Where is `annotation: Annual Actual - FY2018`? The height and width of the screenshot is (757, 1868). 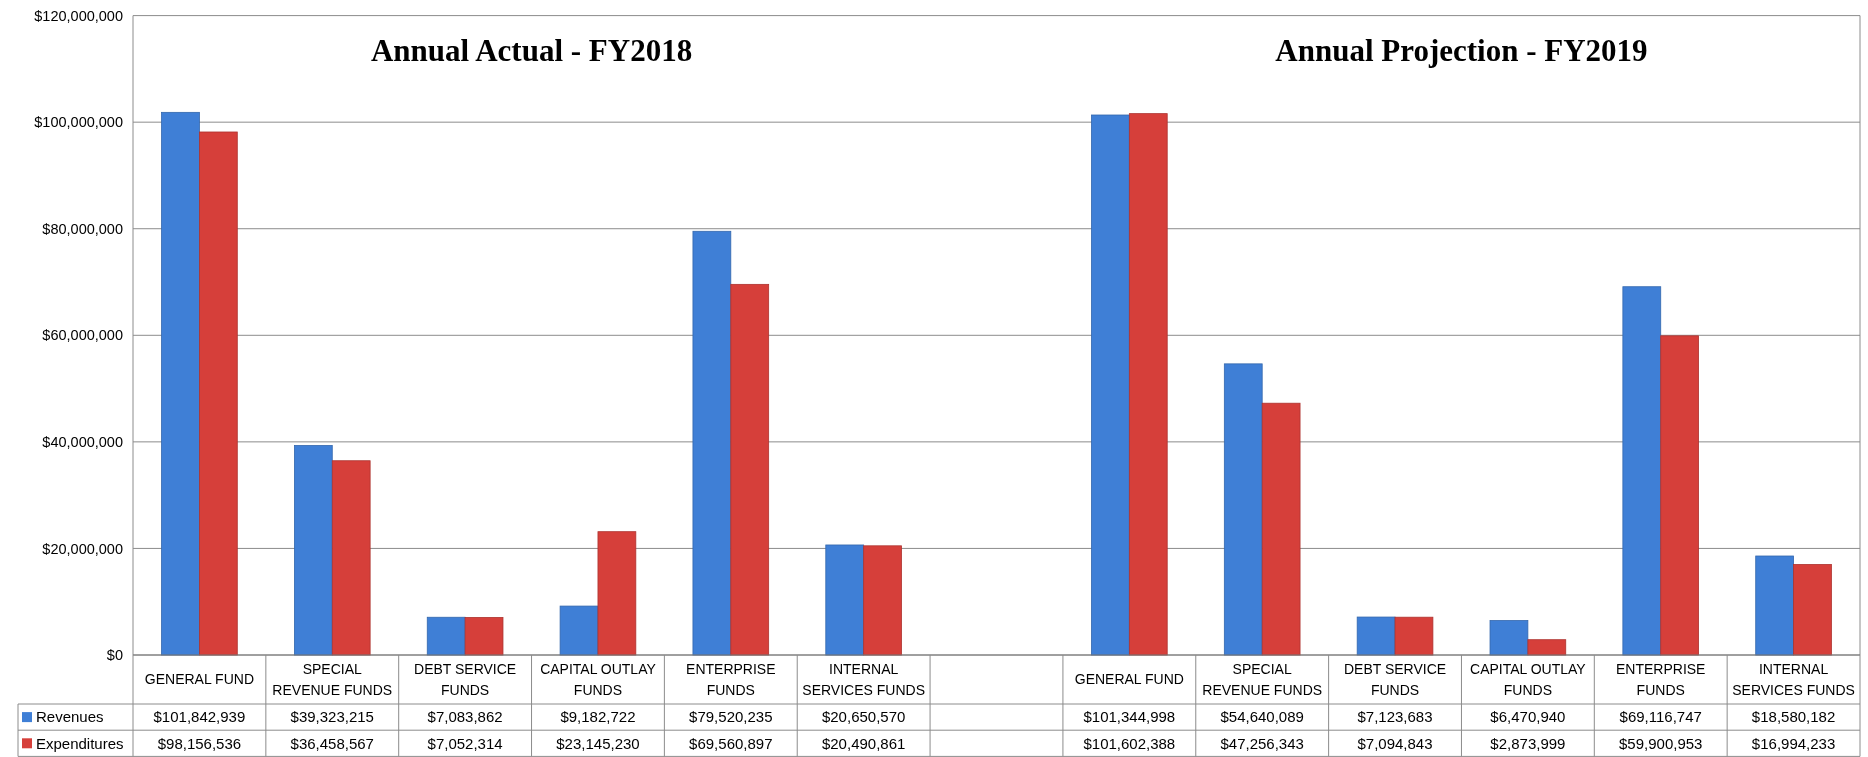
annotation: Annual Actual - FY2018 is located at coordinates (531, 50).